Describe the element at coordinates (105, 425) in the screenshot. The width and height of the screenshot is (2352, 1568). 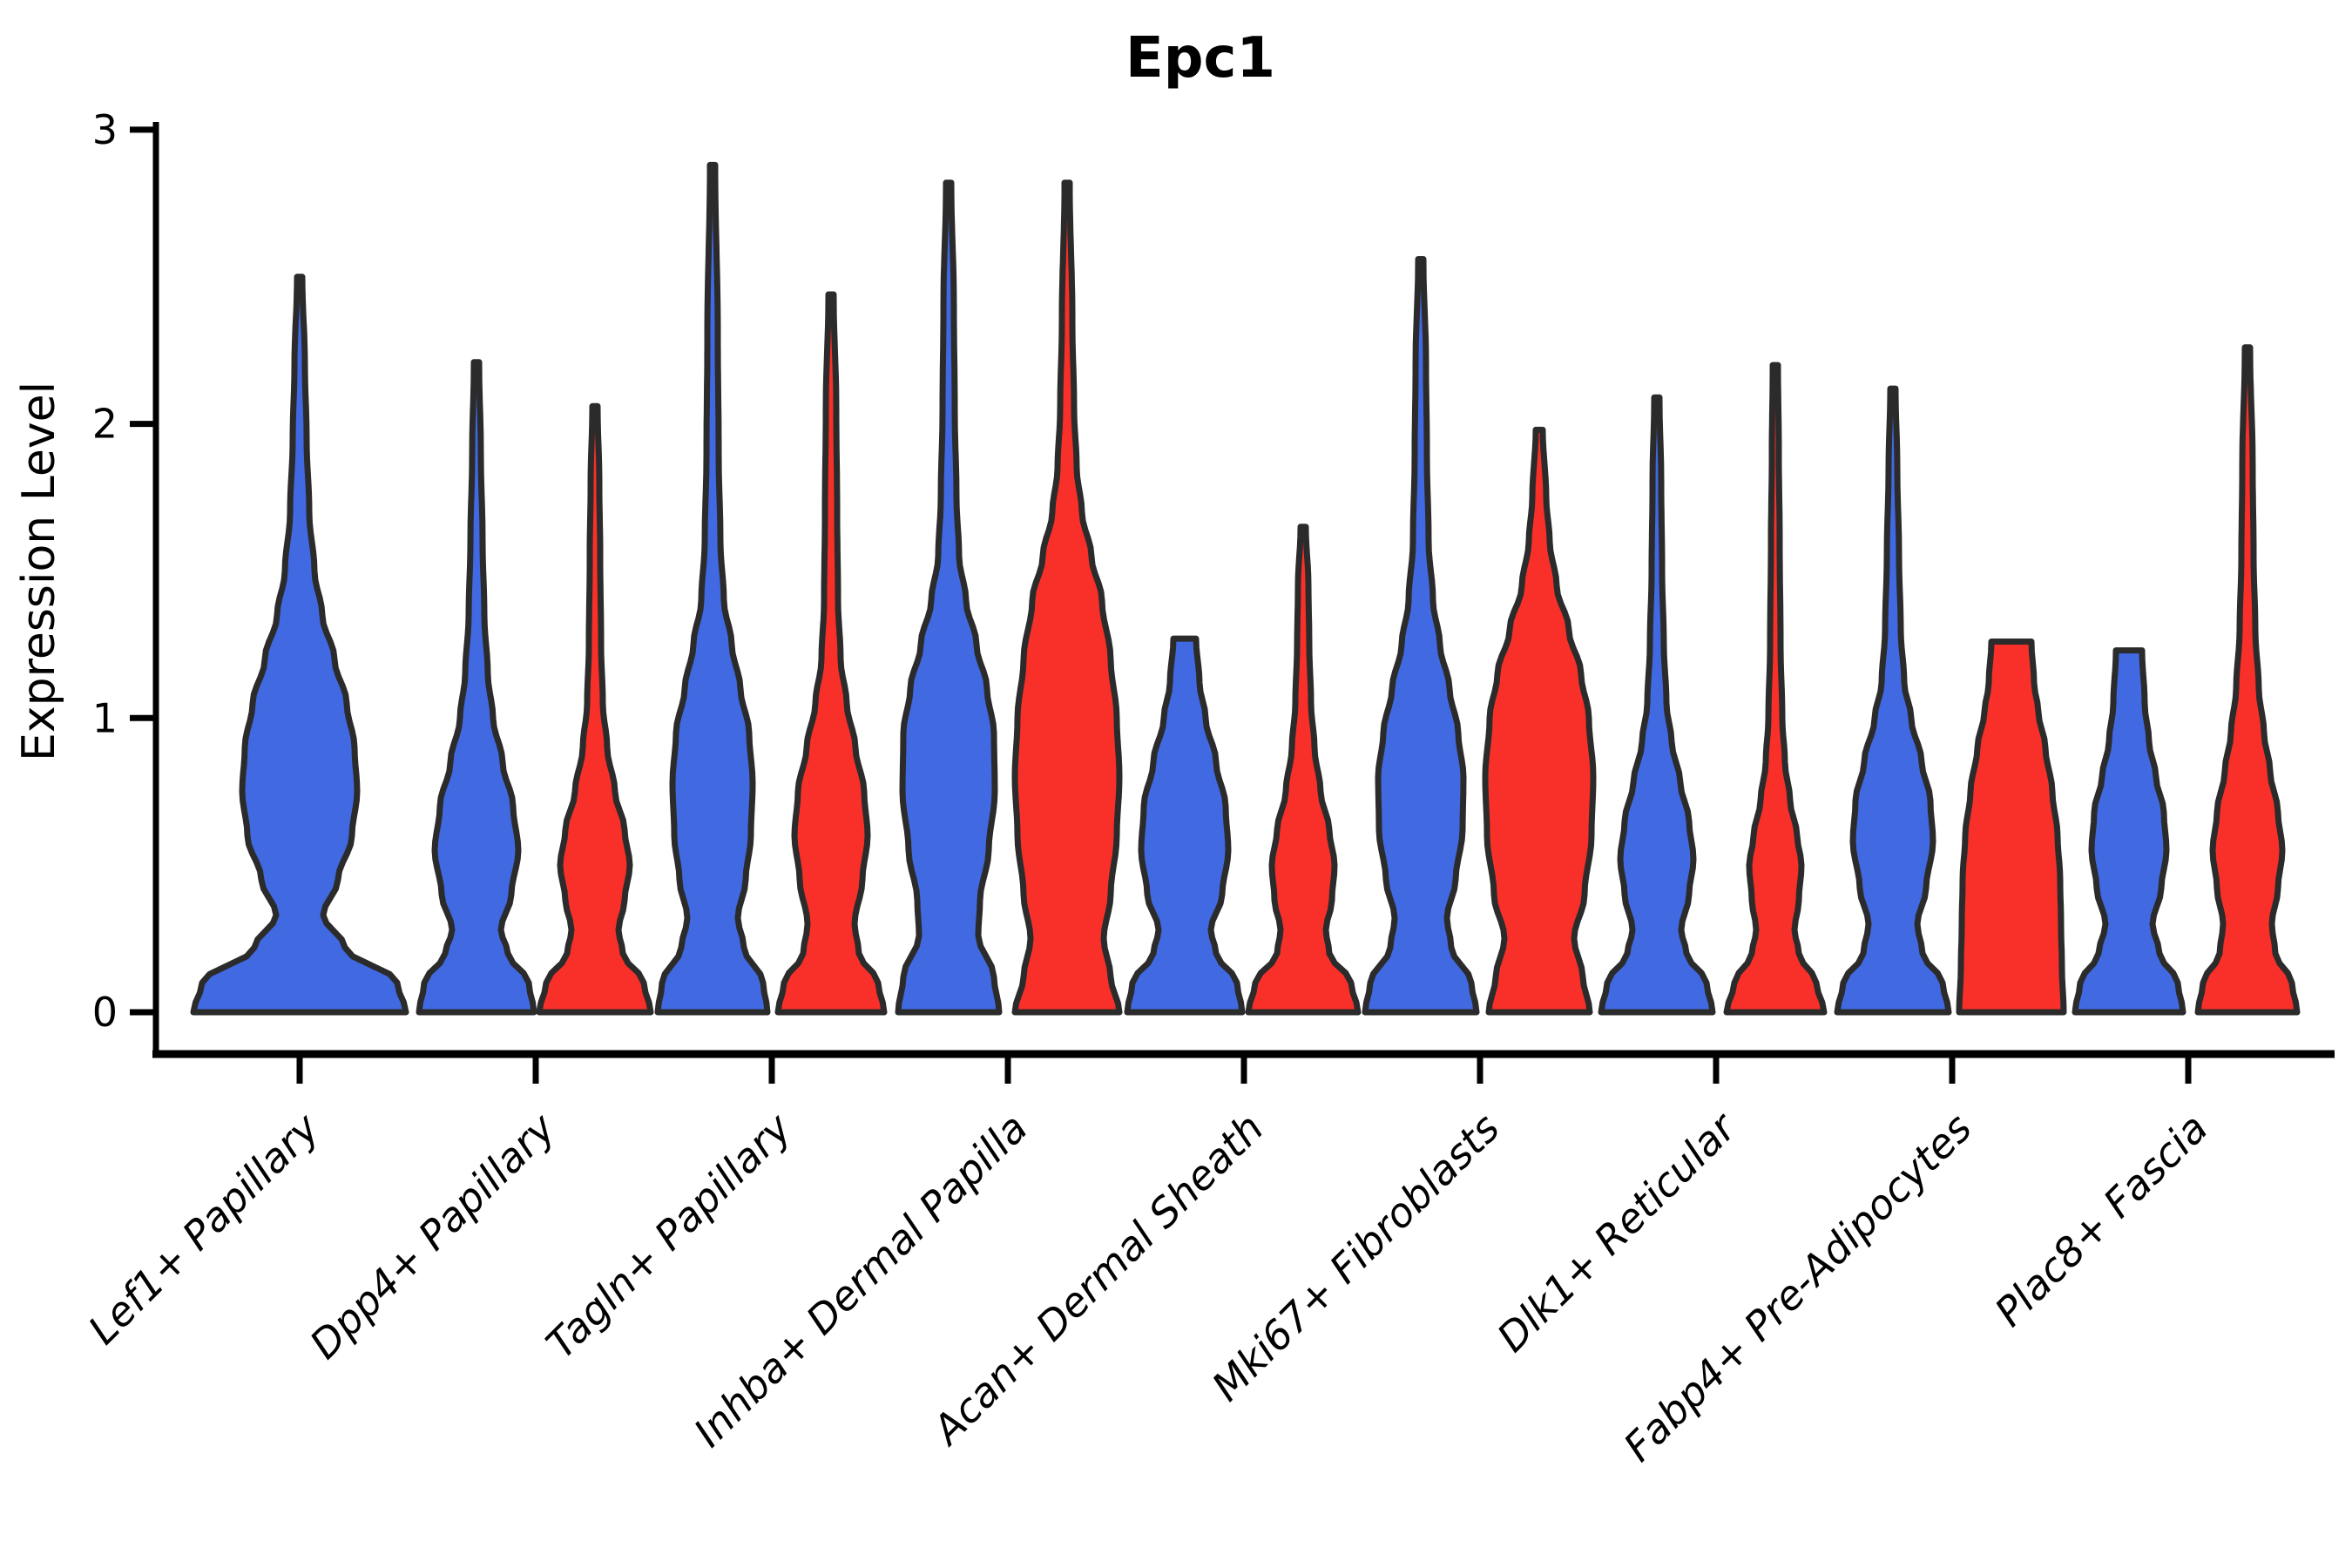
I see `y-tick-label: 2` at that location.